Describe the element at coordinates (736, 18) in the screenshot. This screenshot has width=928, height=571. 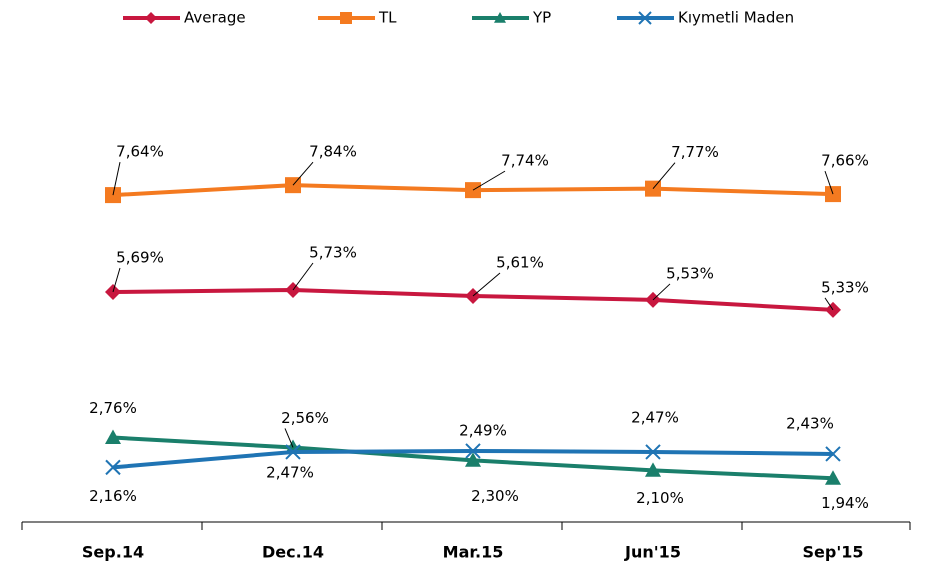
I see `legend-label: Kıymetli Maden` at that location.